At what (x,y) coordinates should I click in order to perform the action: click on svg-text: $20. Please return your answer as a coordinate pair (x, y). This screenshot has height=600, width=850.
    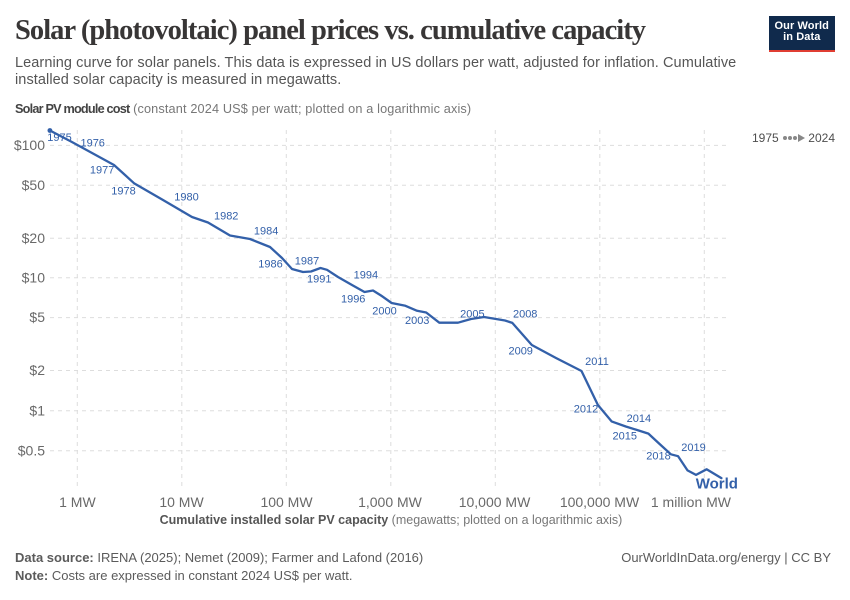
    Looking at the image, I should click on (34, 238).